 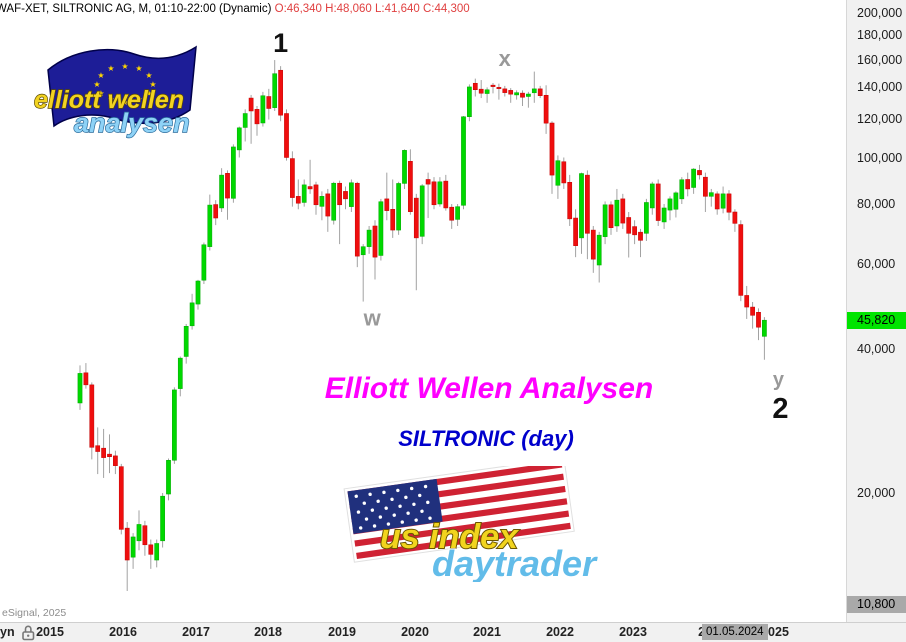 What do you see at coordinates (779, 380) in the screenshot?
I see `wave-label-y: y` at bounding box center [779, 380].